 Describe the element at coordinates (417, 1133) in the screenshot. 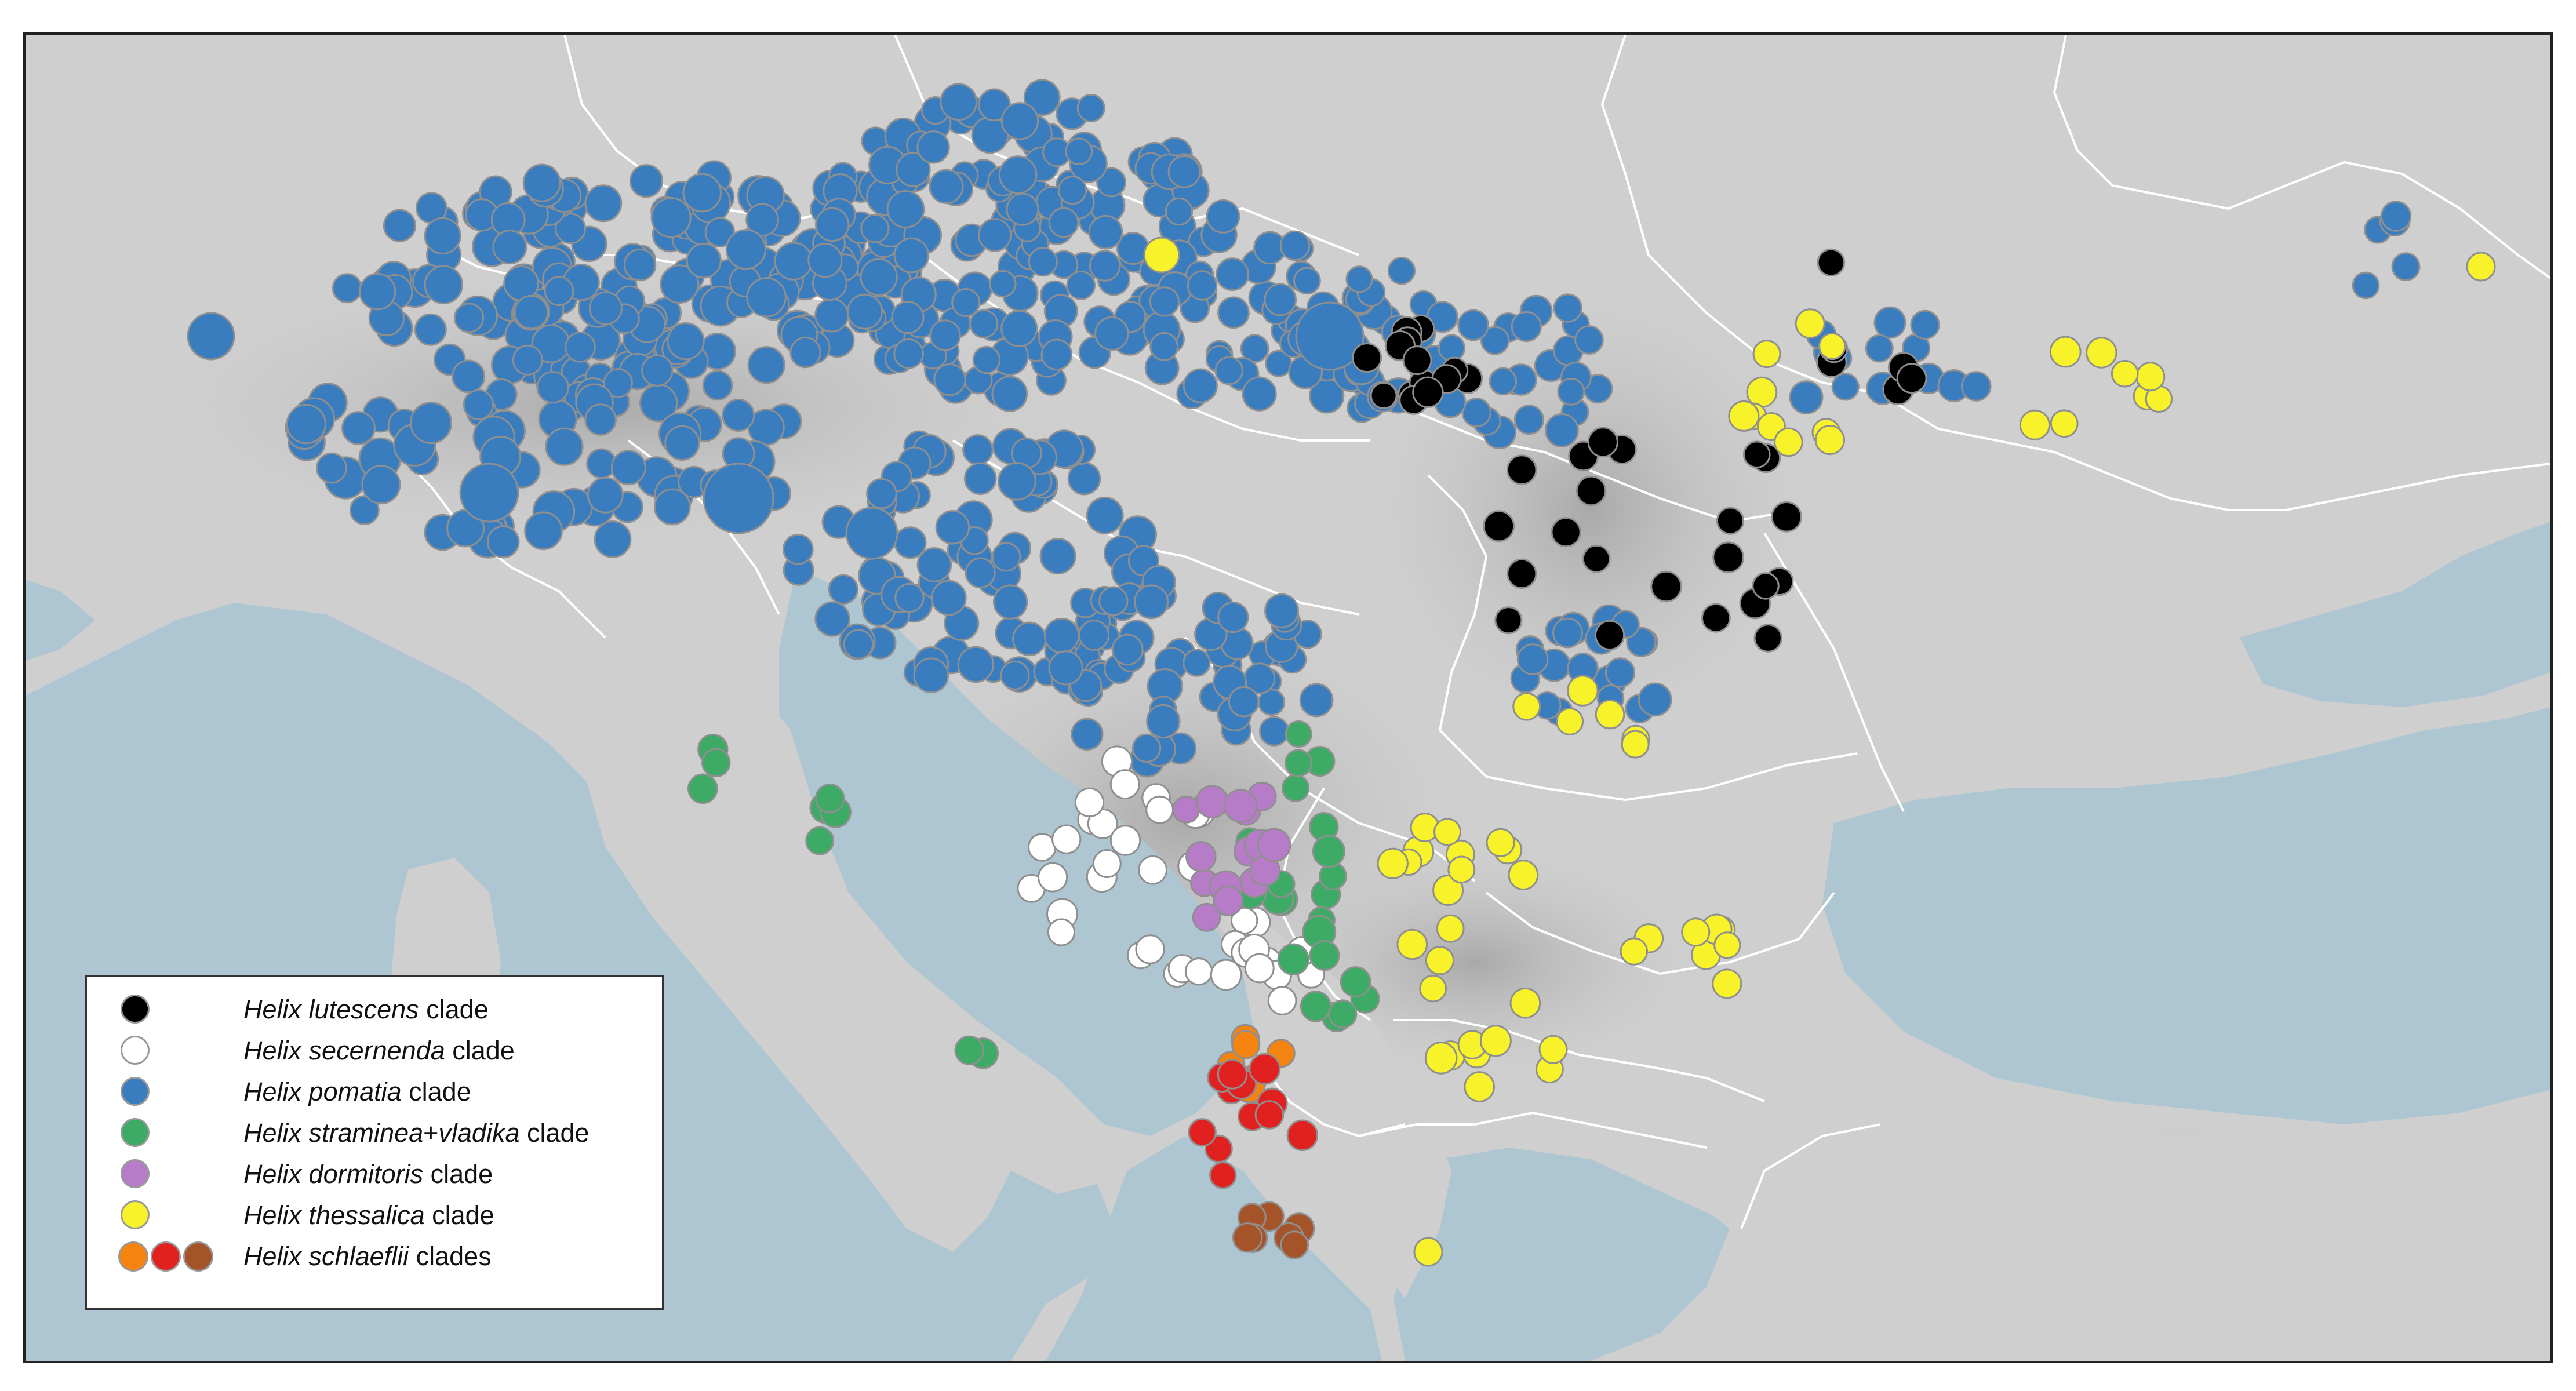

I see `legend-label: Helix straminea+vladika clade` at that location.